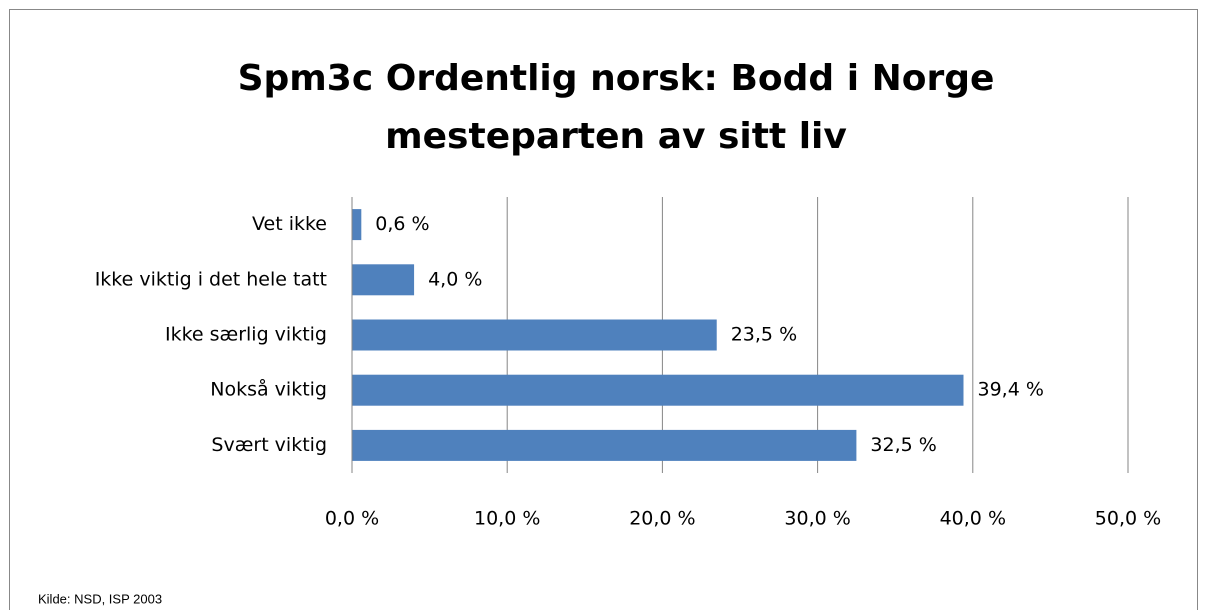  I want to click on x-tick-label: 10,0 %, so click(507, 519).